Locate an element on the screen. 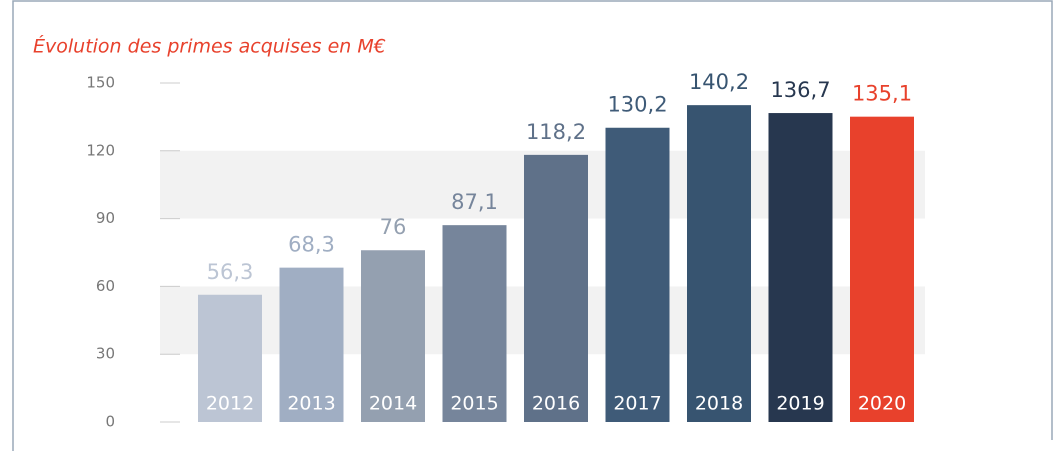  value-label: 76 is located at coordinates (393, 227).